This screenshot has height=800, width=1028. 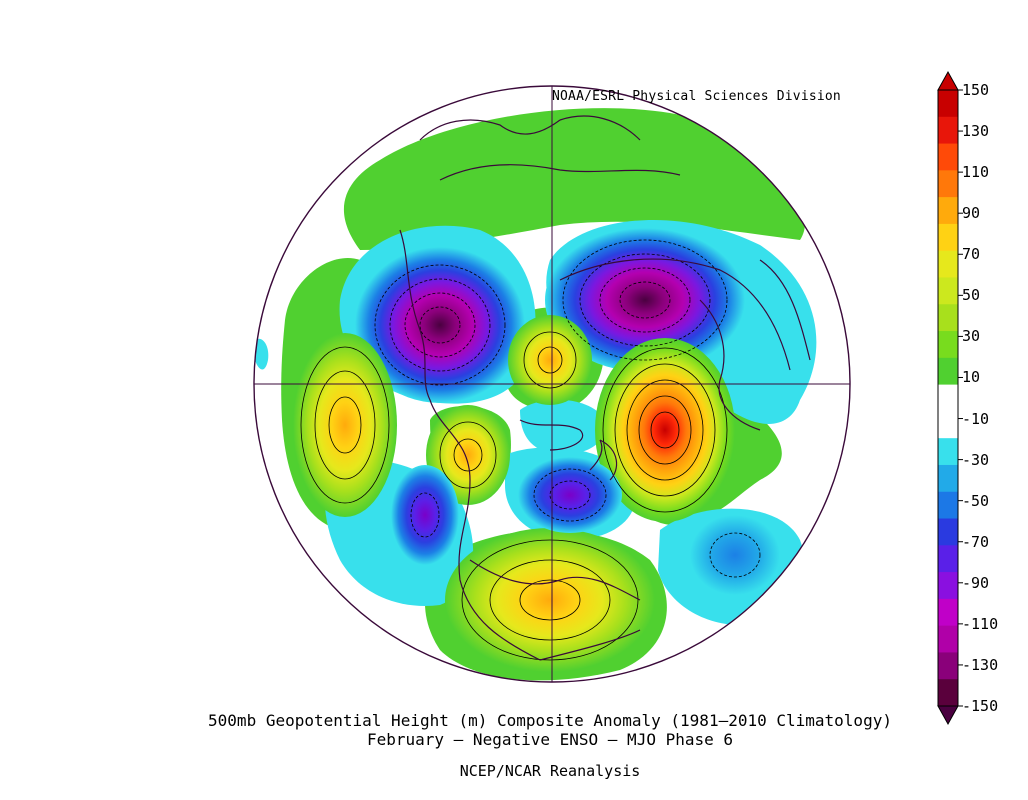 I want to click on green-zone-top, so click(x=574, y=179).